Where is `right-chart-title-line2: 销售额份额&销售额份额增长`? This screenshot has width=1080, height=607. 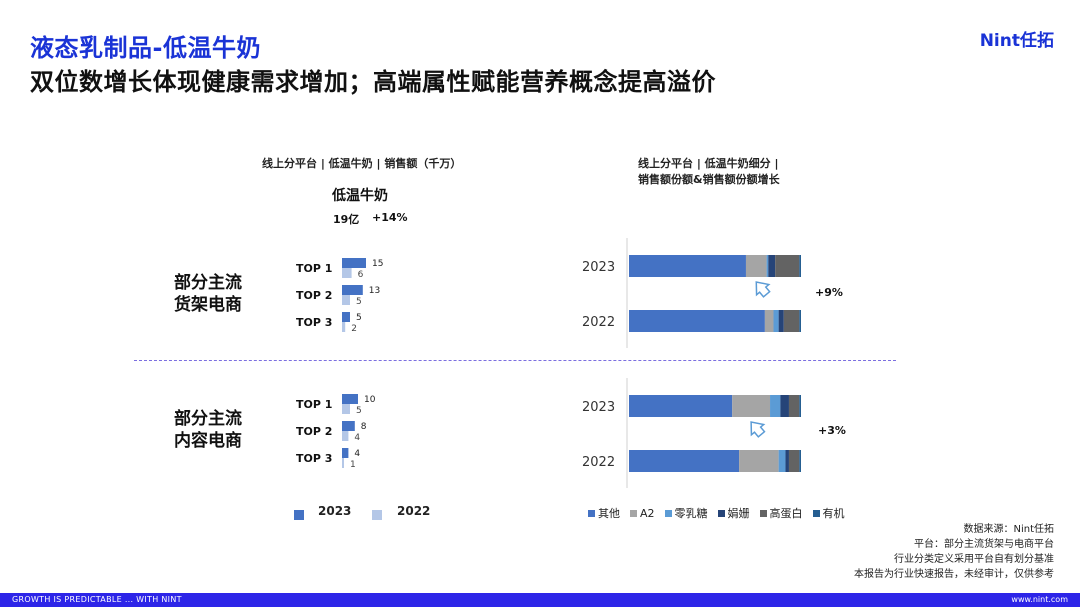 right-chart-title-line2: 销售额份额&销售额份额增长 is located at coordinates (709, 179).